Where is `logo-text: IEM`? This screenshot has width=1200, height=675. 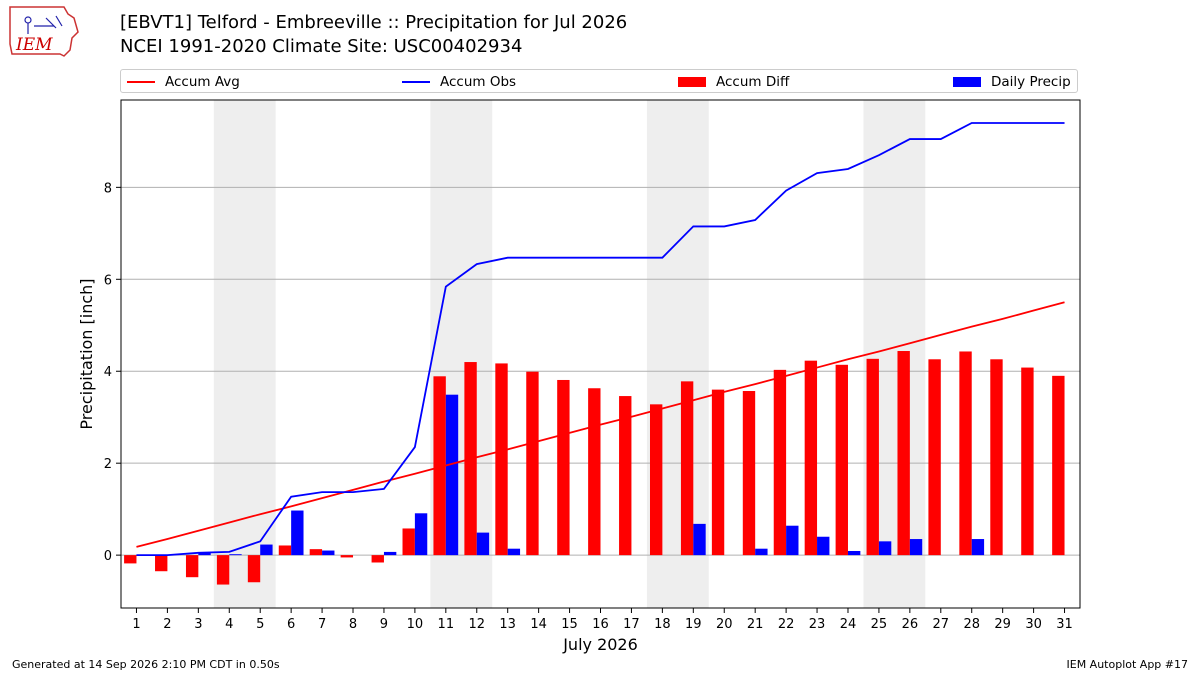
logo-text: IEM is located at coordinates (34, 45).